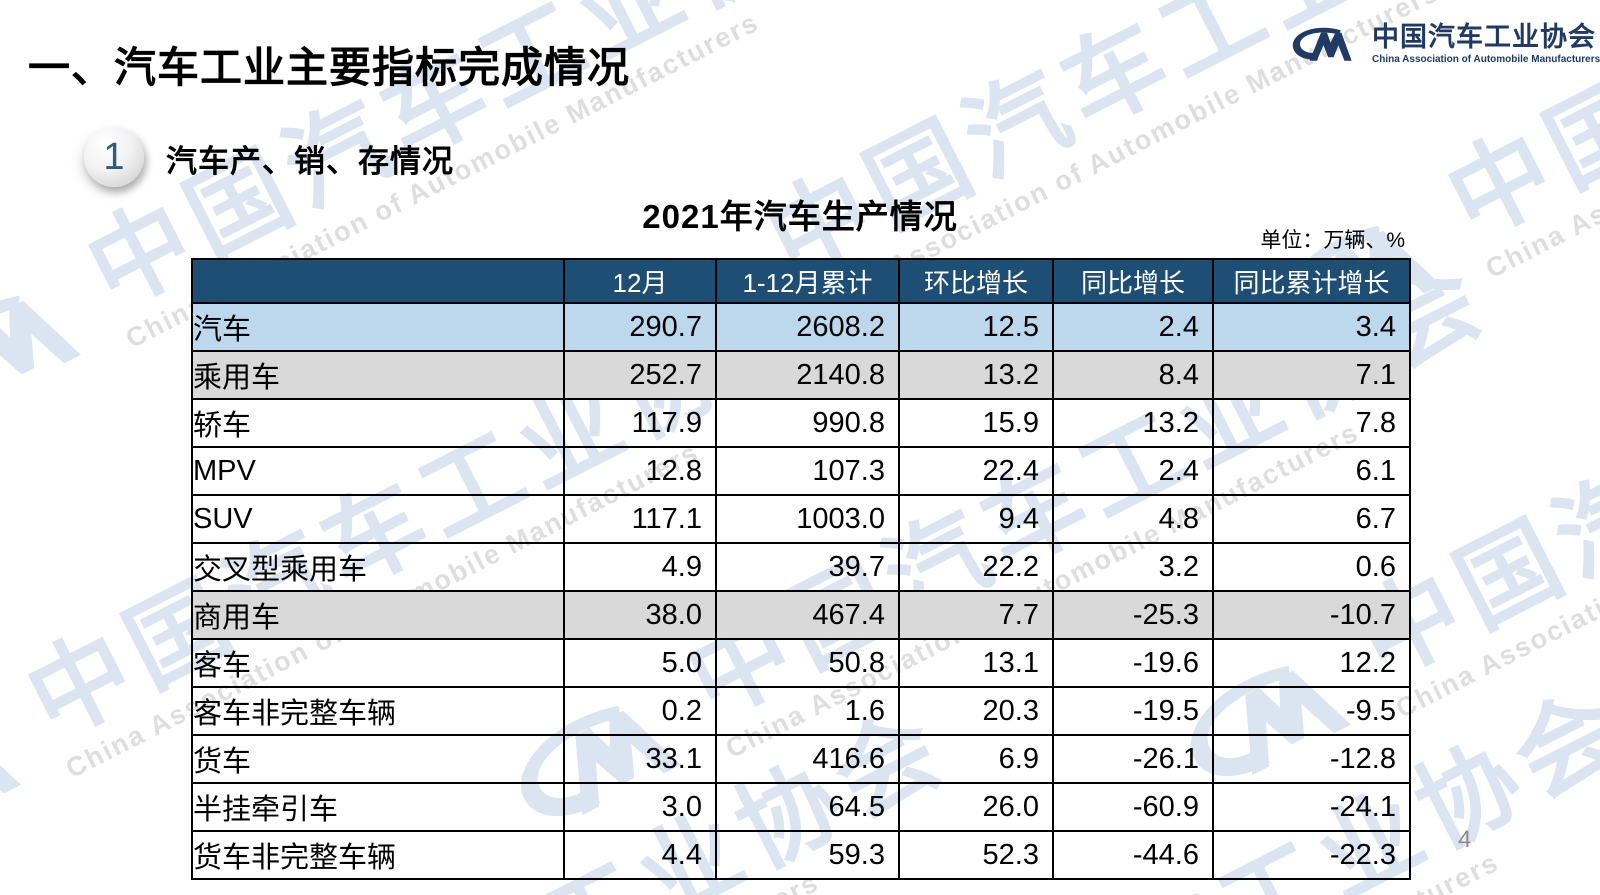 Image resolution: width=1600 pixels, height=895 pixels. I want to click on cell-value: 1003.0, so click(807, 519).